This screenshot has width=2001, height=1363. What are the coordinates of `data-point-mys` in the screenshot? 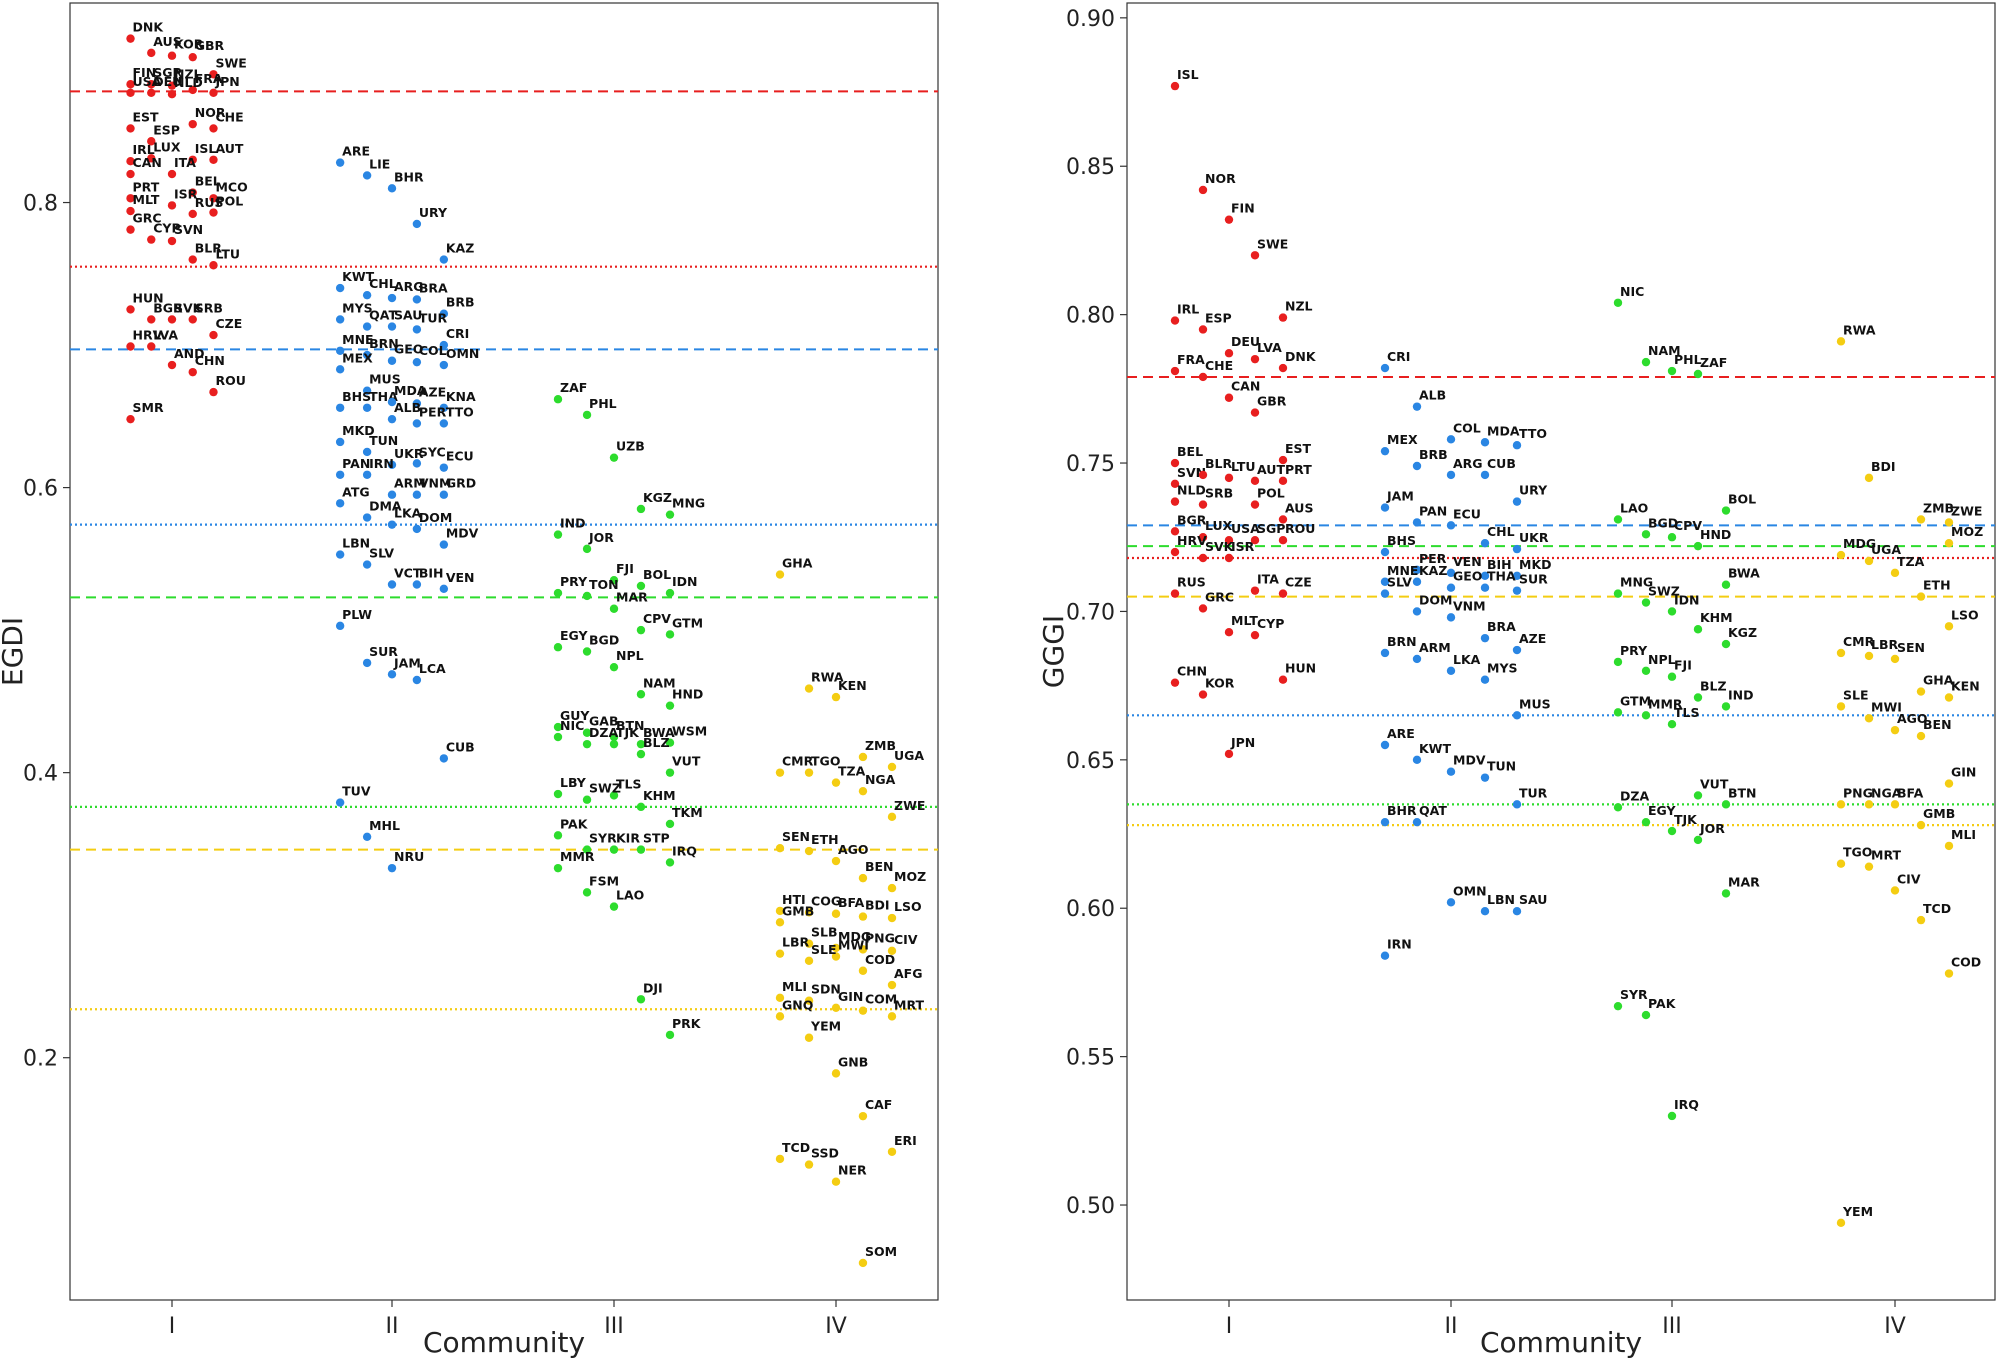 It's located at (1485, 679).